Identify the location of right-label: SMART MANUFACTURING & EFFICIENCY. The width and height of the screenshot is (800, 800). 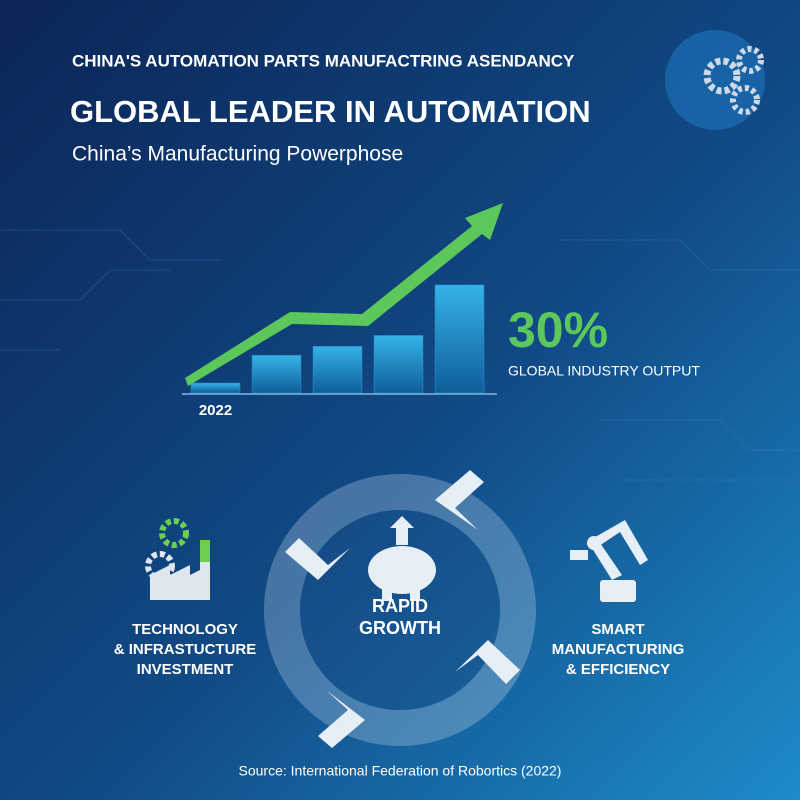
(618, 649).